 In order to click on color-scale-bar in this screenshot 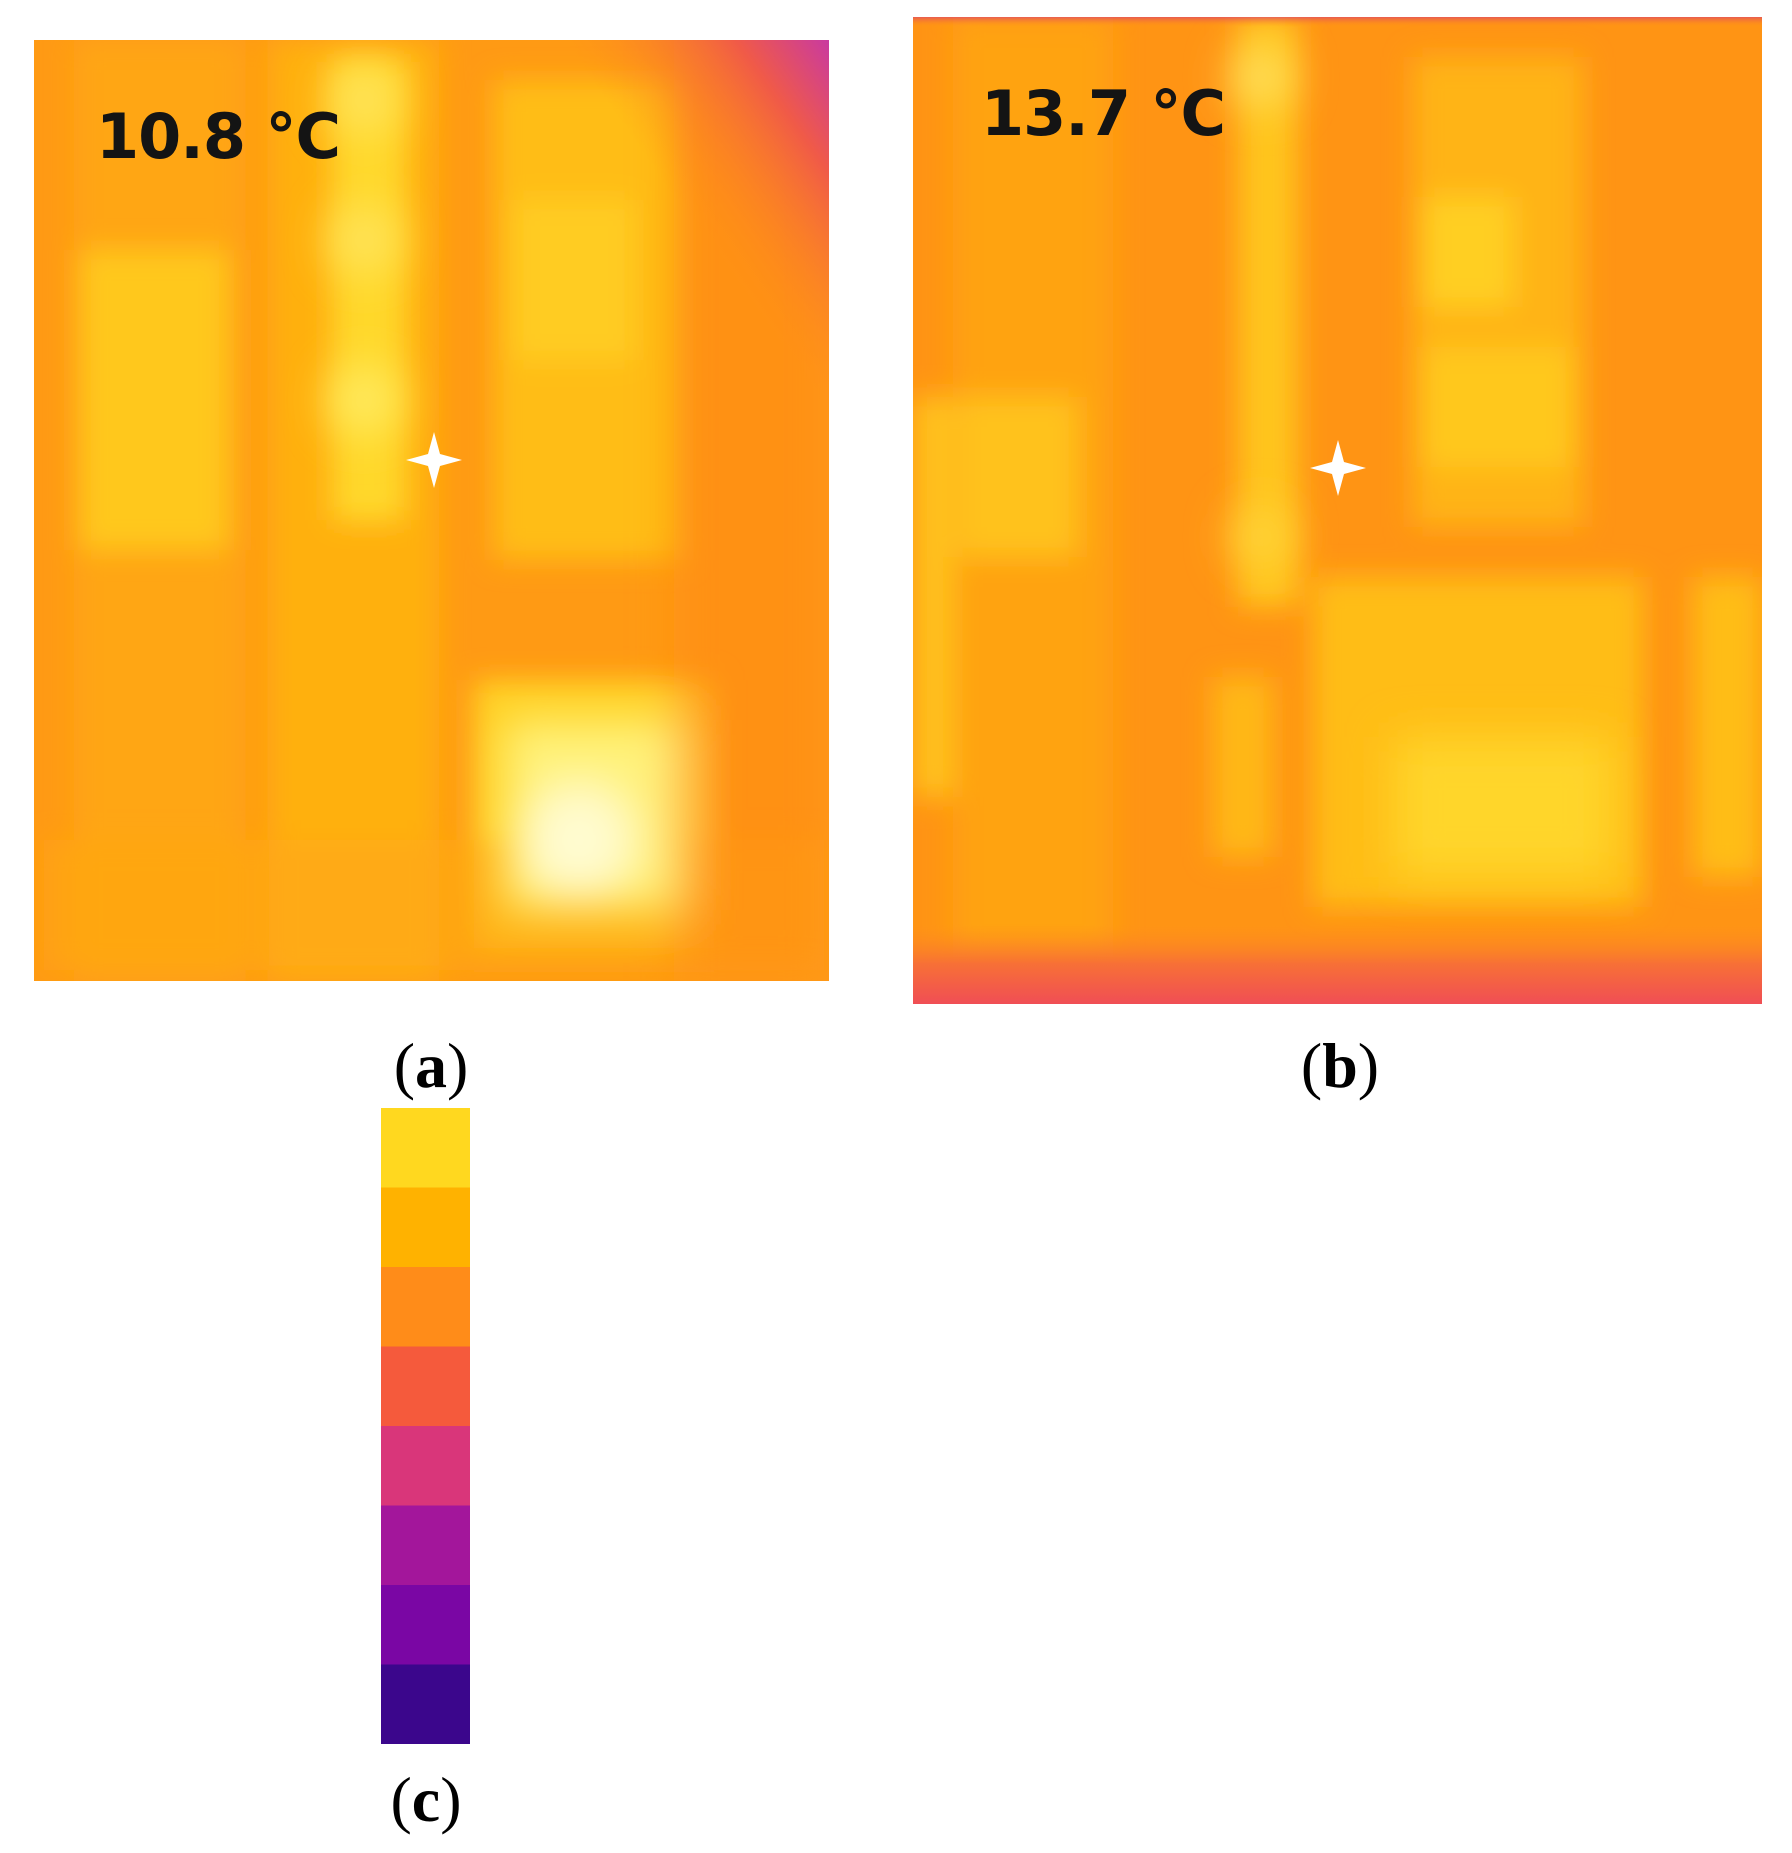, I will do `click(425, 1426)`.